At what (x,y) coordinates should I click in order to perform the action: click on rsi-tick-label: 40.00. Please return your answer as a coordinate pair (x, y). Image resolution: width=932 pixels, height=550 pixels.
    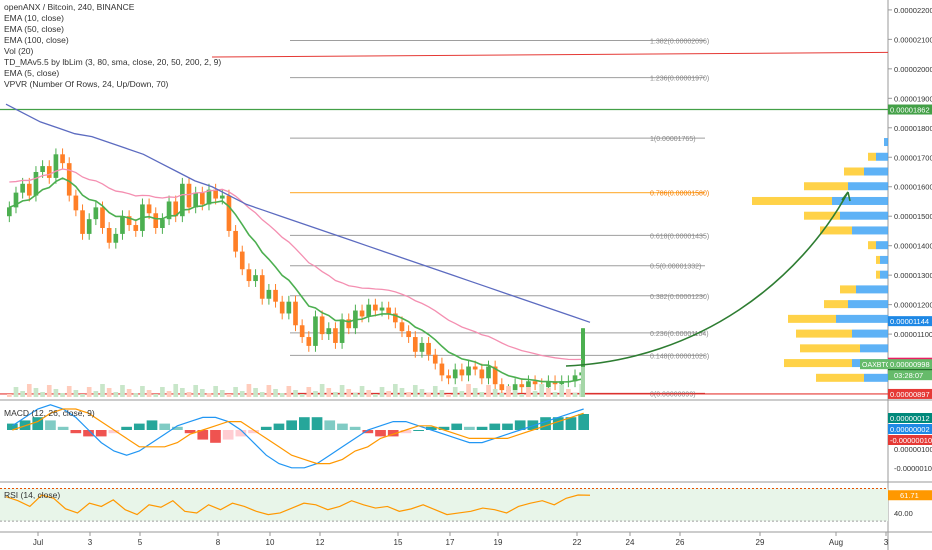
    Looking at the image, I should click on (903, 513).